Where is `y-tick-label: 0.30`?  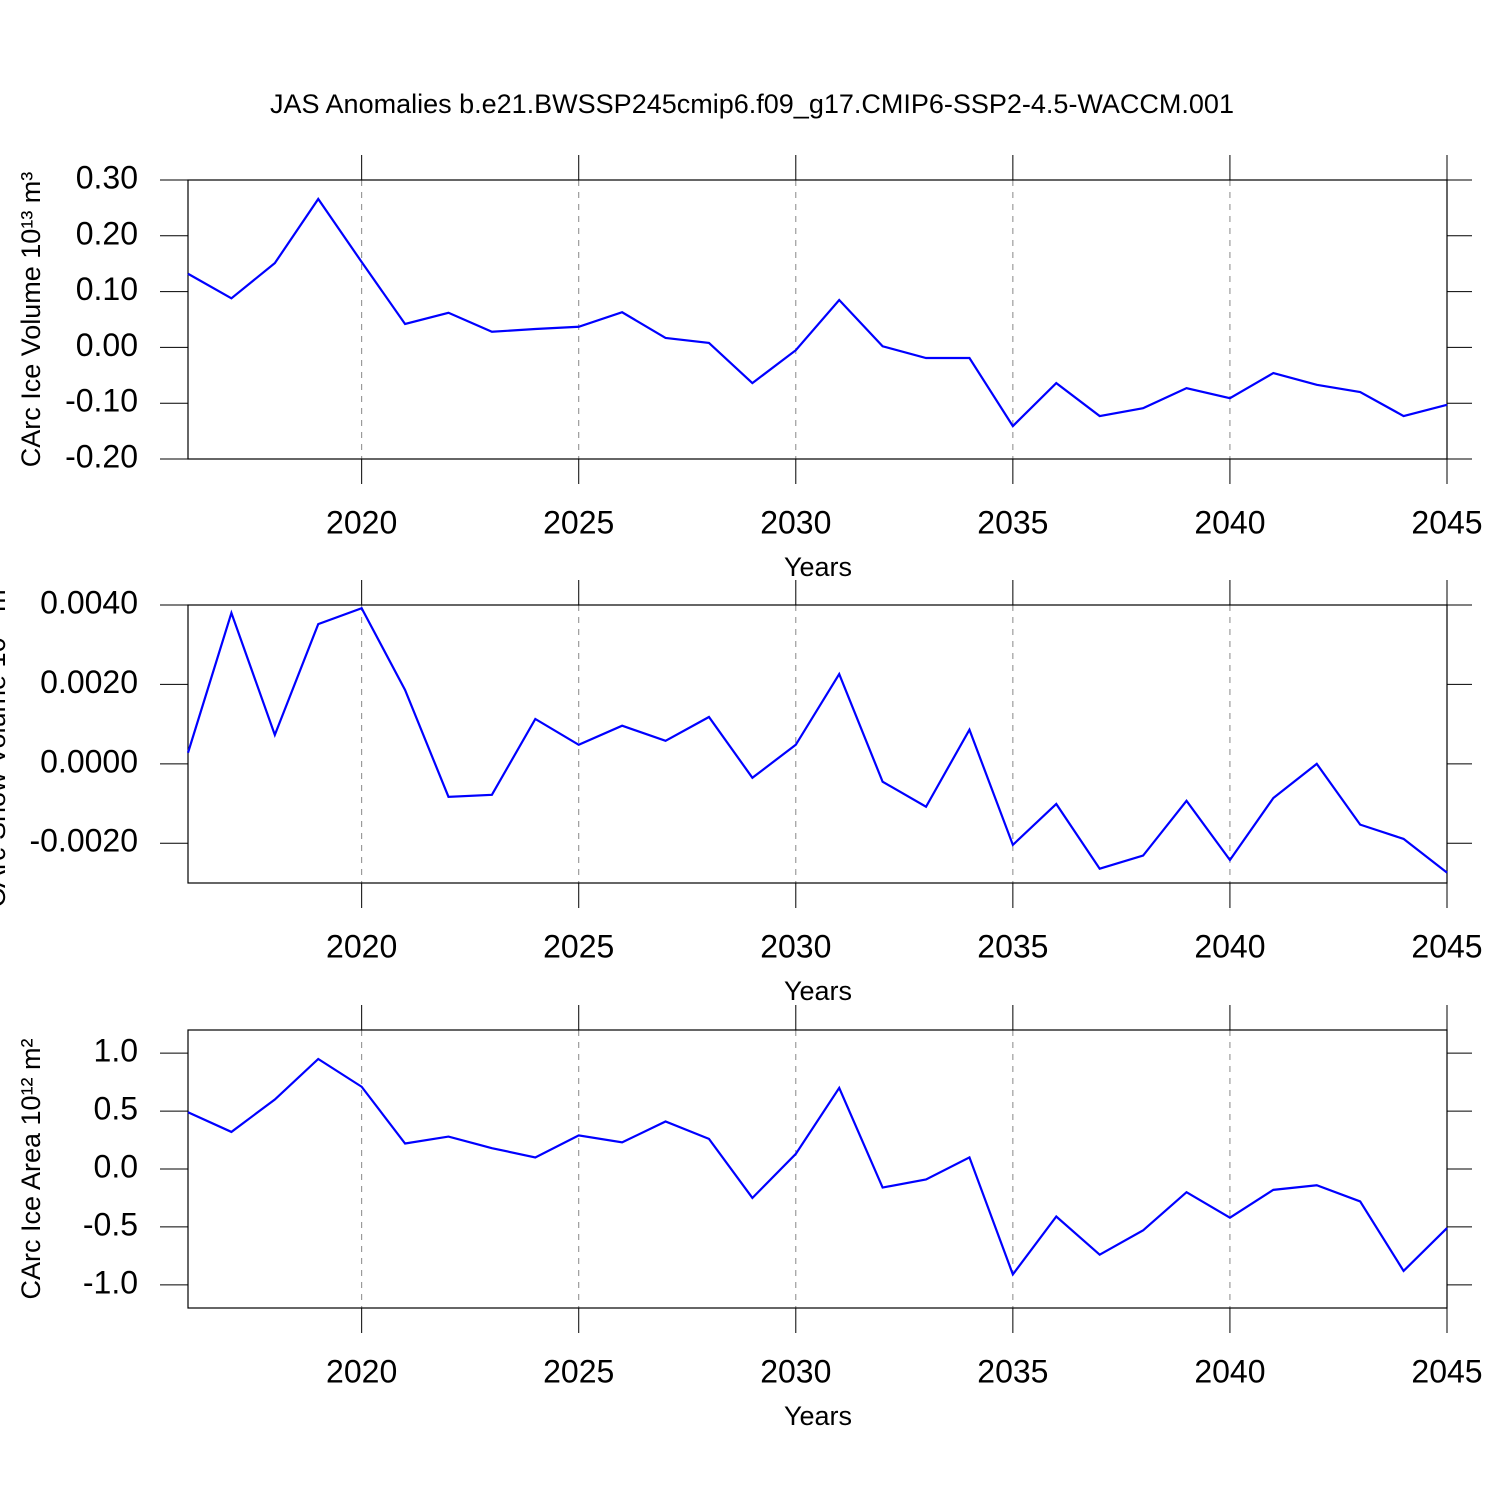 y-tick-label: 0.30 is located at coordinates (107, 177).